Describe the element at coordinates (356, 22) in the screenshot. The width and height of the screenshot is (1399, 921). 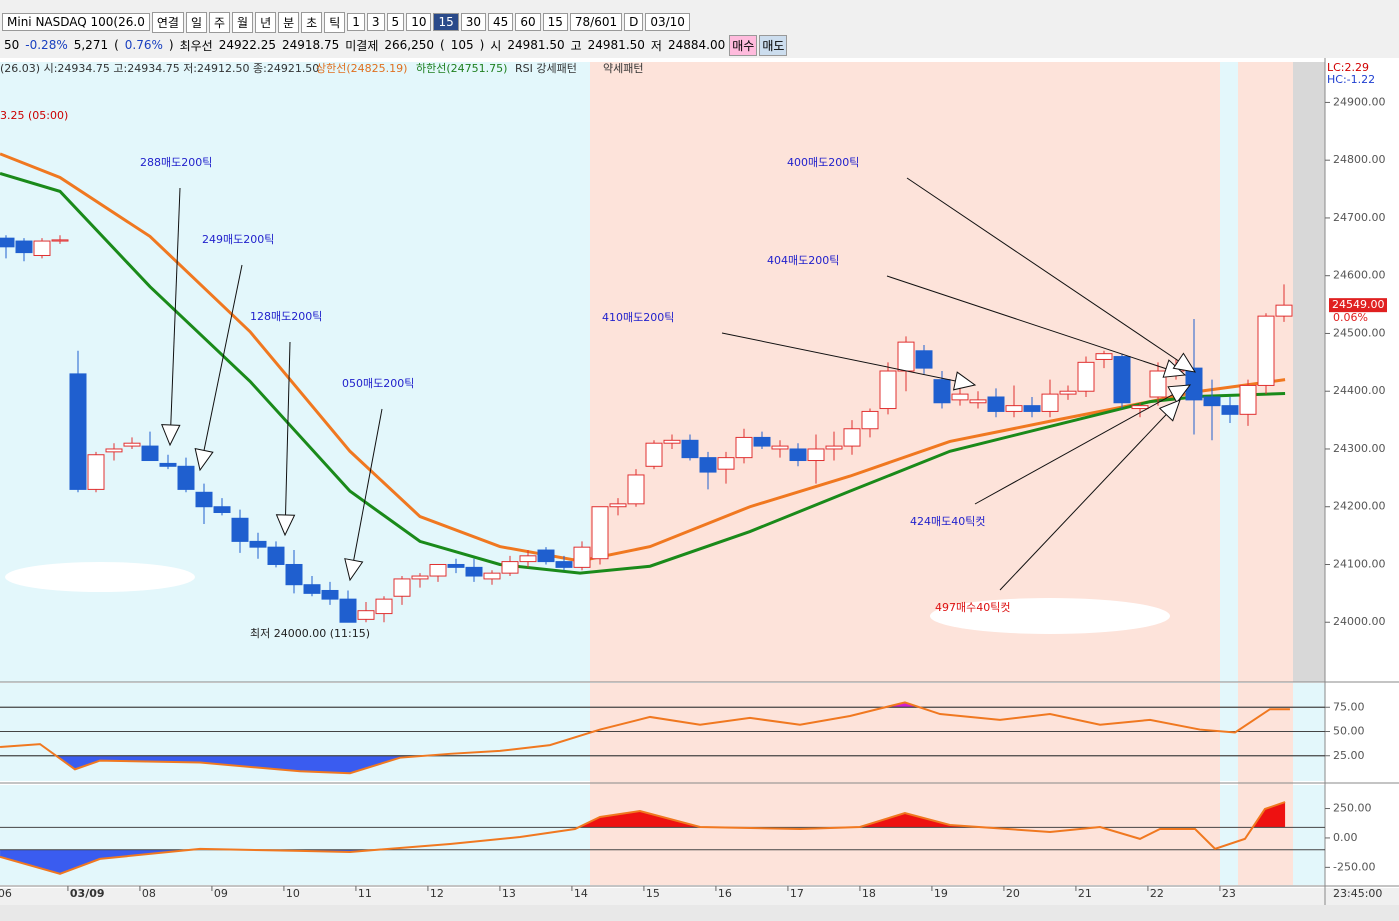
I see `toolbar-button: 1` at that location.